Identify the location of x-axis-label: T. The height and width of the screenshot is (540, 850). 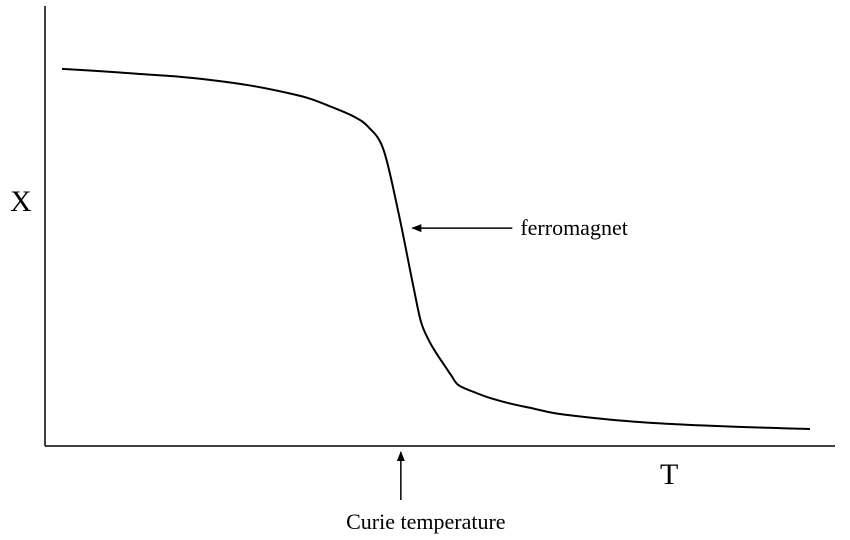
(669, 474).